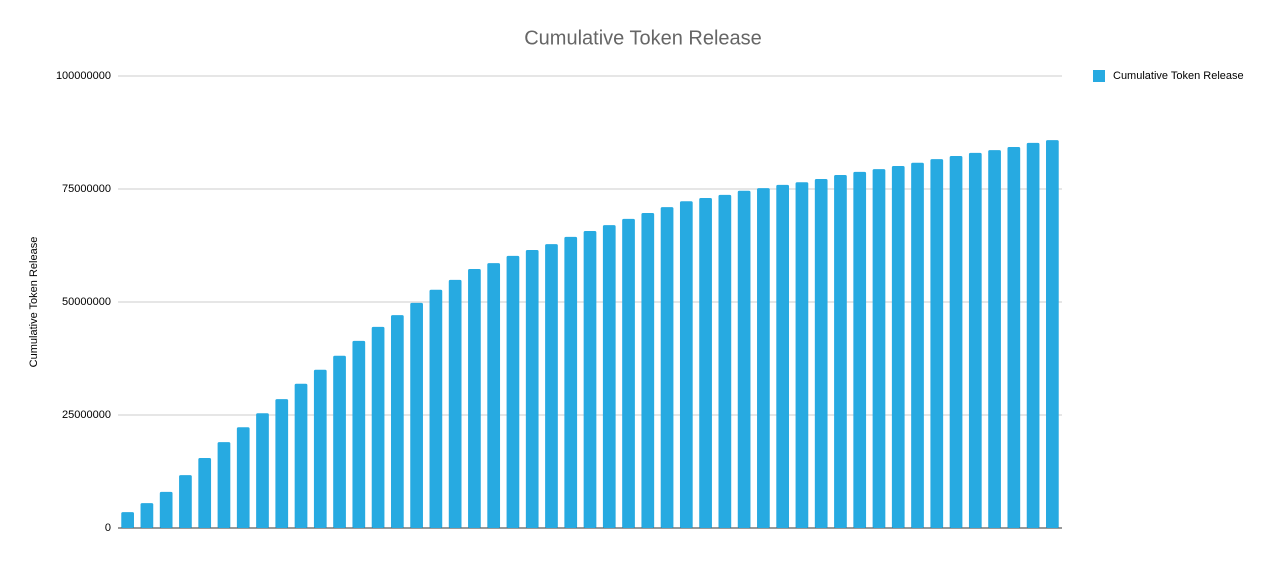  Describe the element at coordinates (34, 302) in the screenshot. I see `y-axis-label: Cumulative Token Release` at that location.